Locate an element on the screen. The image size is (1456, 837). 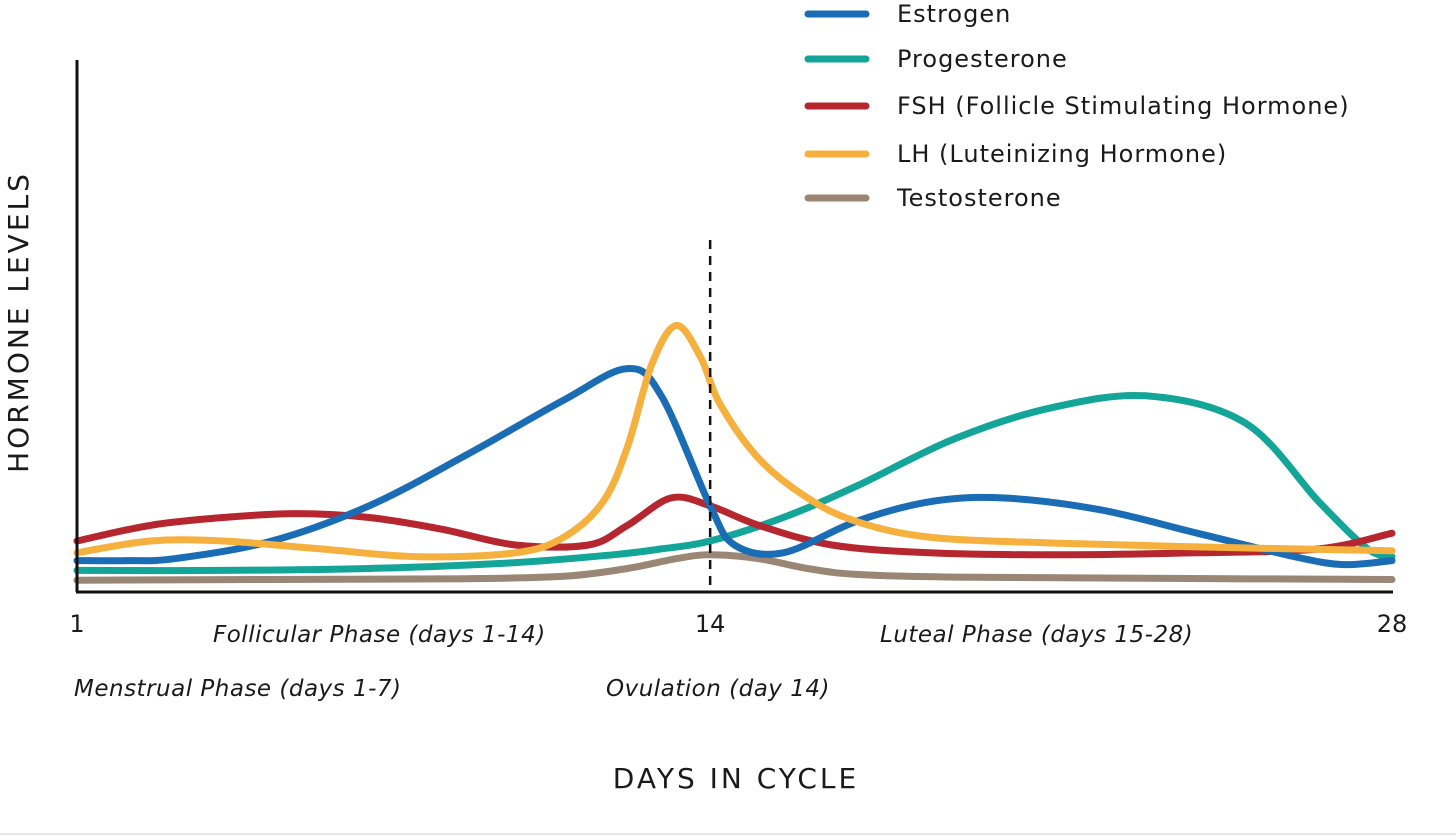
legend-label-progesterone: Progesterone is located at coordinates (982, 59).